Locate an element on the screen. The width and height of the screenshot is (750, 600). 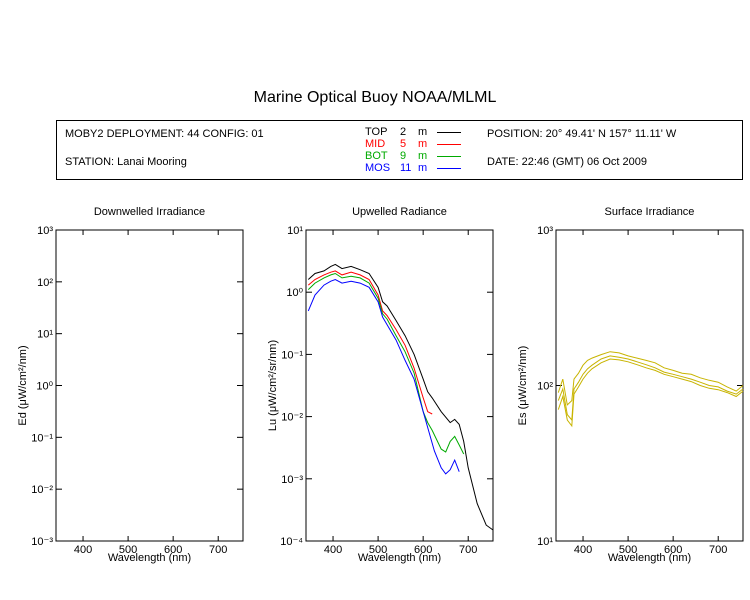
position-label: POSITION: 20° 49.41' N 157° 11.11' W is located at coordinates (582, 134).